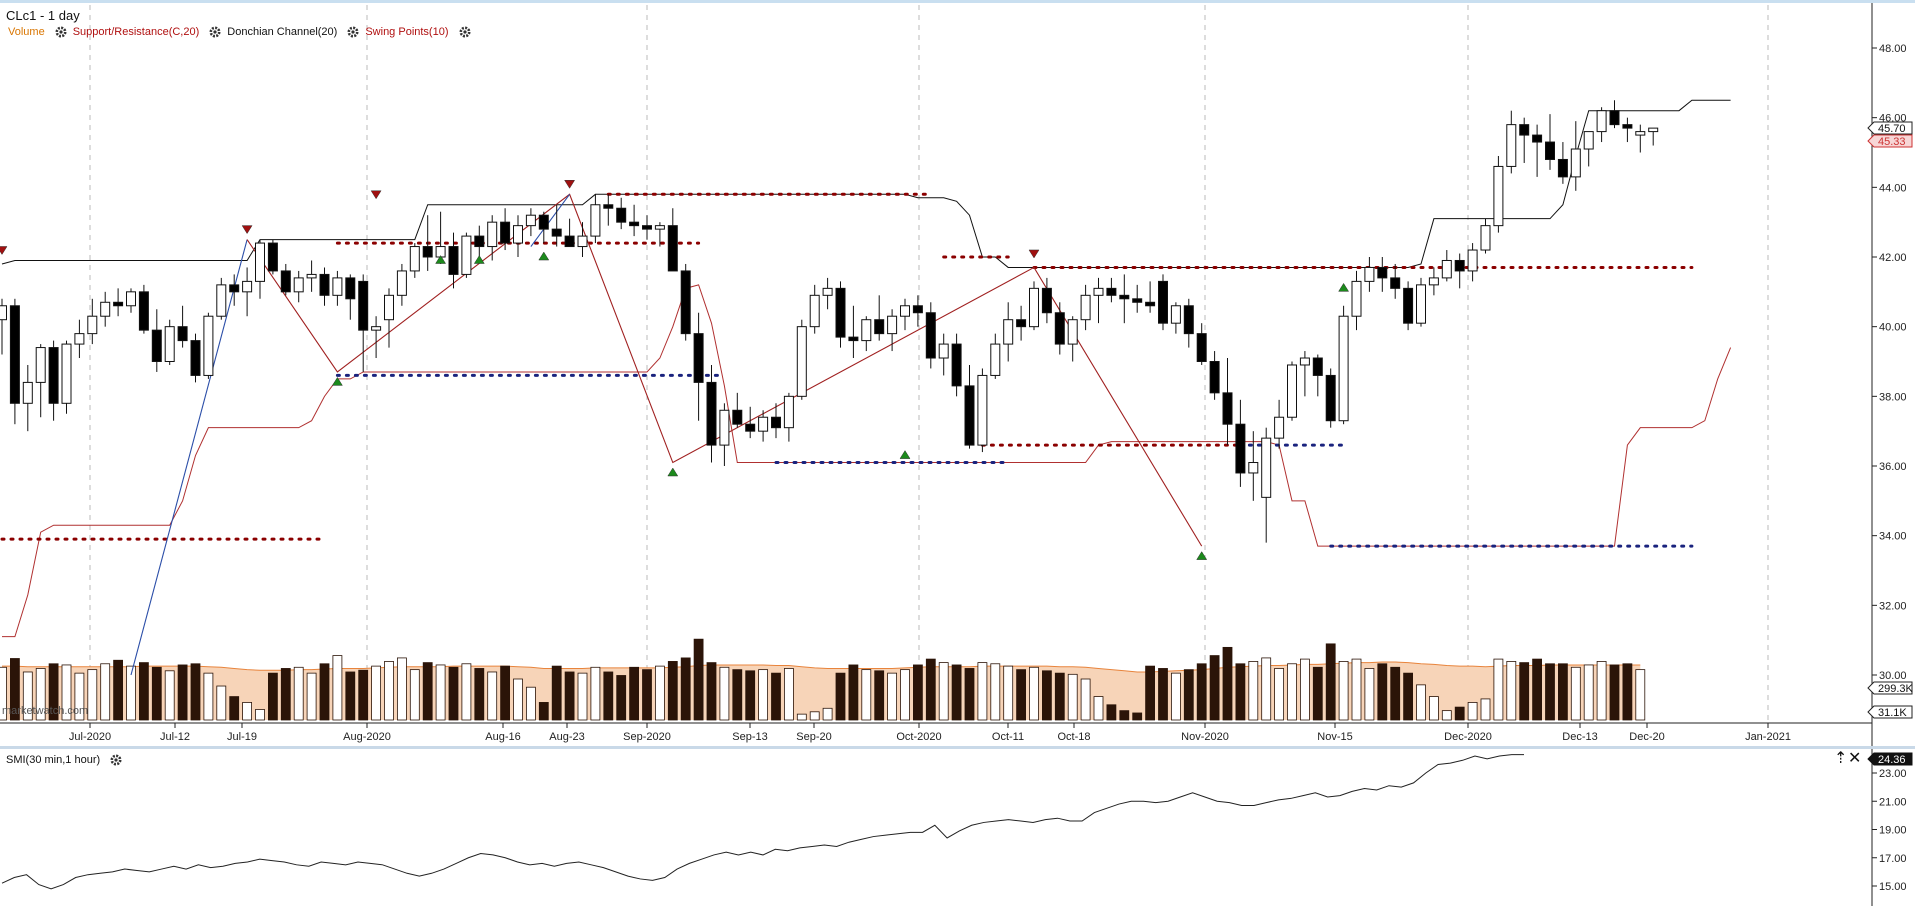  What do you see at coordinates (136, 32) in the screenshot?
I see `indicator-support-resistance-label: Support/Resistance(C,20)` at bounding box center [136, 32].